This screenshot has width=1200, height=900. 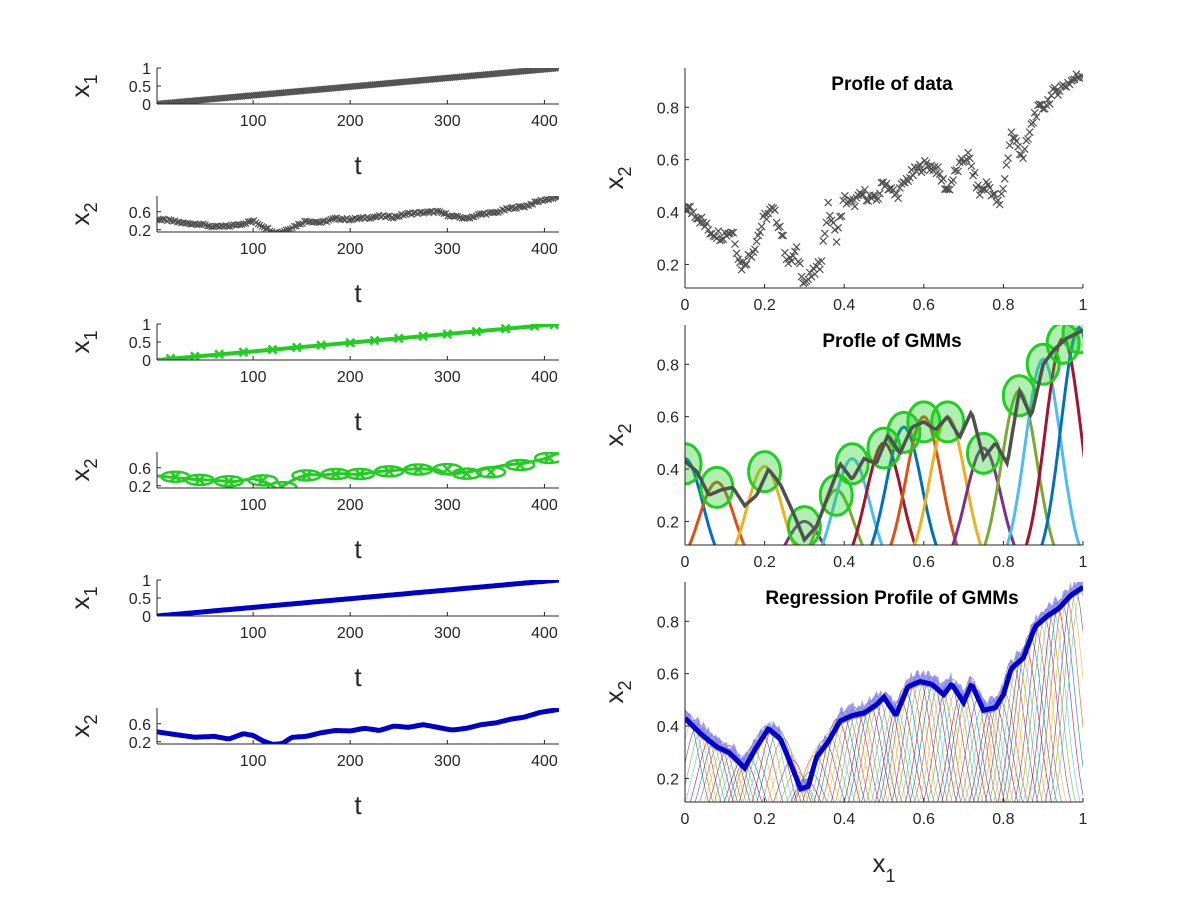 What do you see at coordinates (625, 428) in the screenshot?
I see `y-axis-label-sub: 2` at bounding box center [625, 428].